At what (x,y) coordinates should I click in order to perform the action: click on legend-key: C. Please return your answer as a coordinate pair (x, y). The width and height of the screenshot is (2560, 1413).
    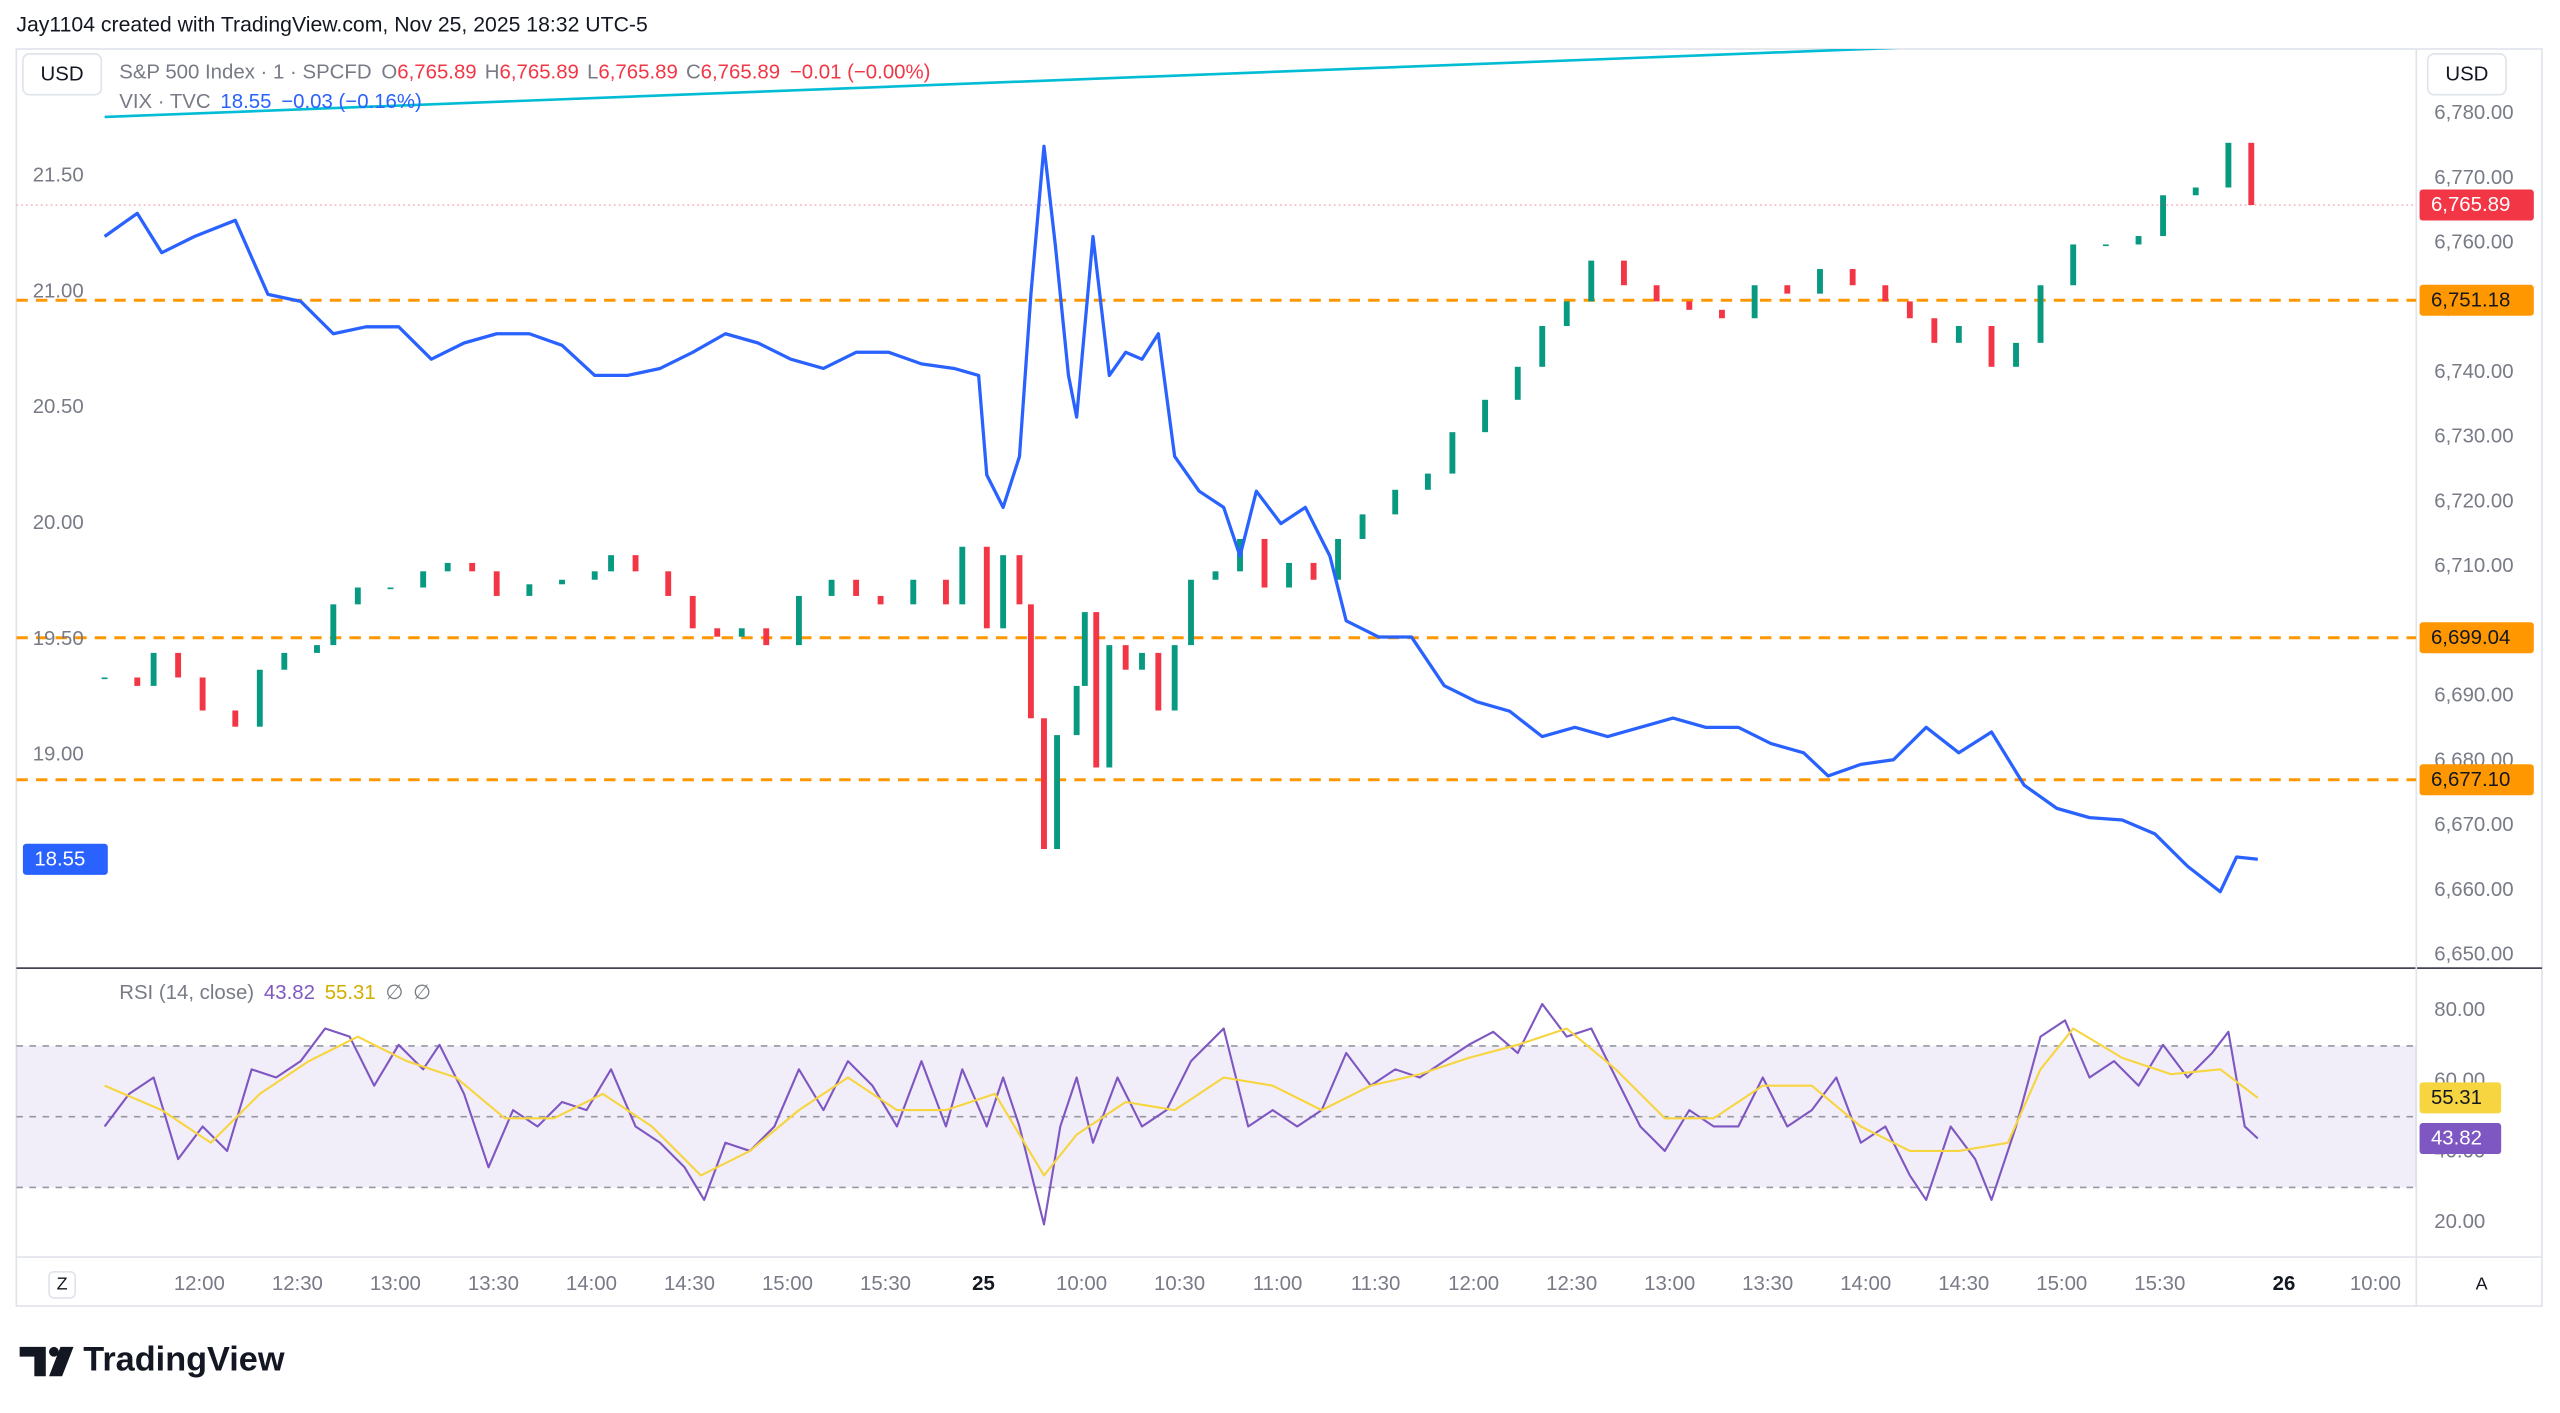
    Looking at the image, I should click on (693, 73).